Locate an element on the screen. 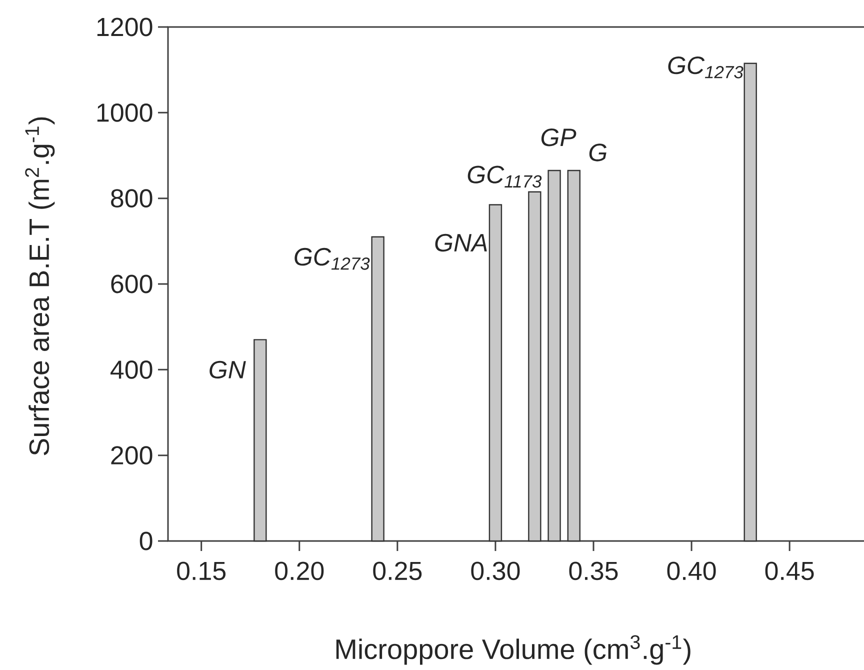 The height and width of the screenshot is (670, 864). annotation: GP is located at coordinates (558, 137).